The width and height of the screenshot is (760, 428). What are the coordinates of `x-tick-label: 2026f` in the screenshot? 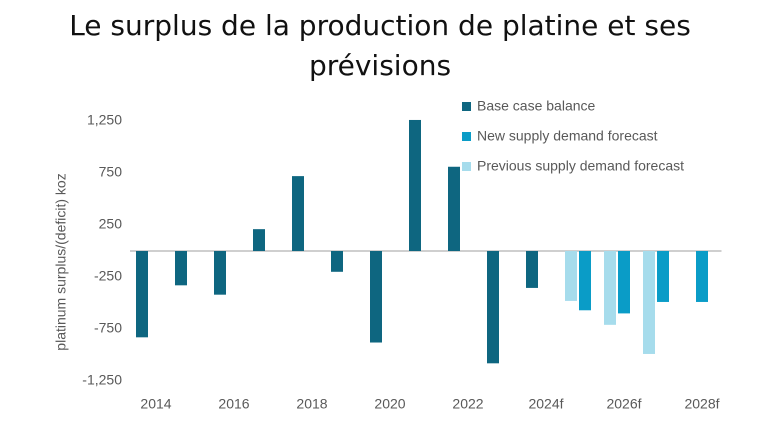 It's located at (623, 404).